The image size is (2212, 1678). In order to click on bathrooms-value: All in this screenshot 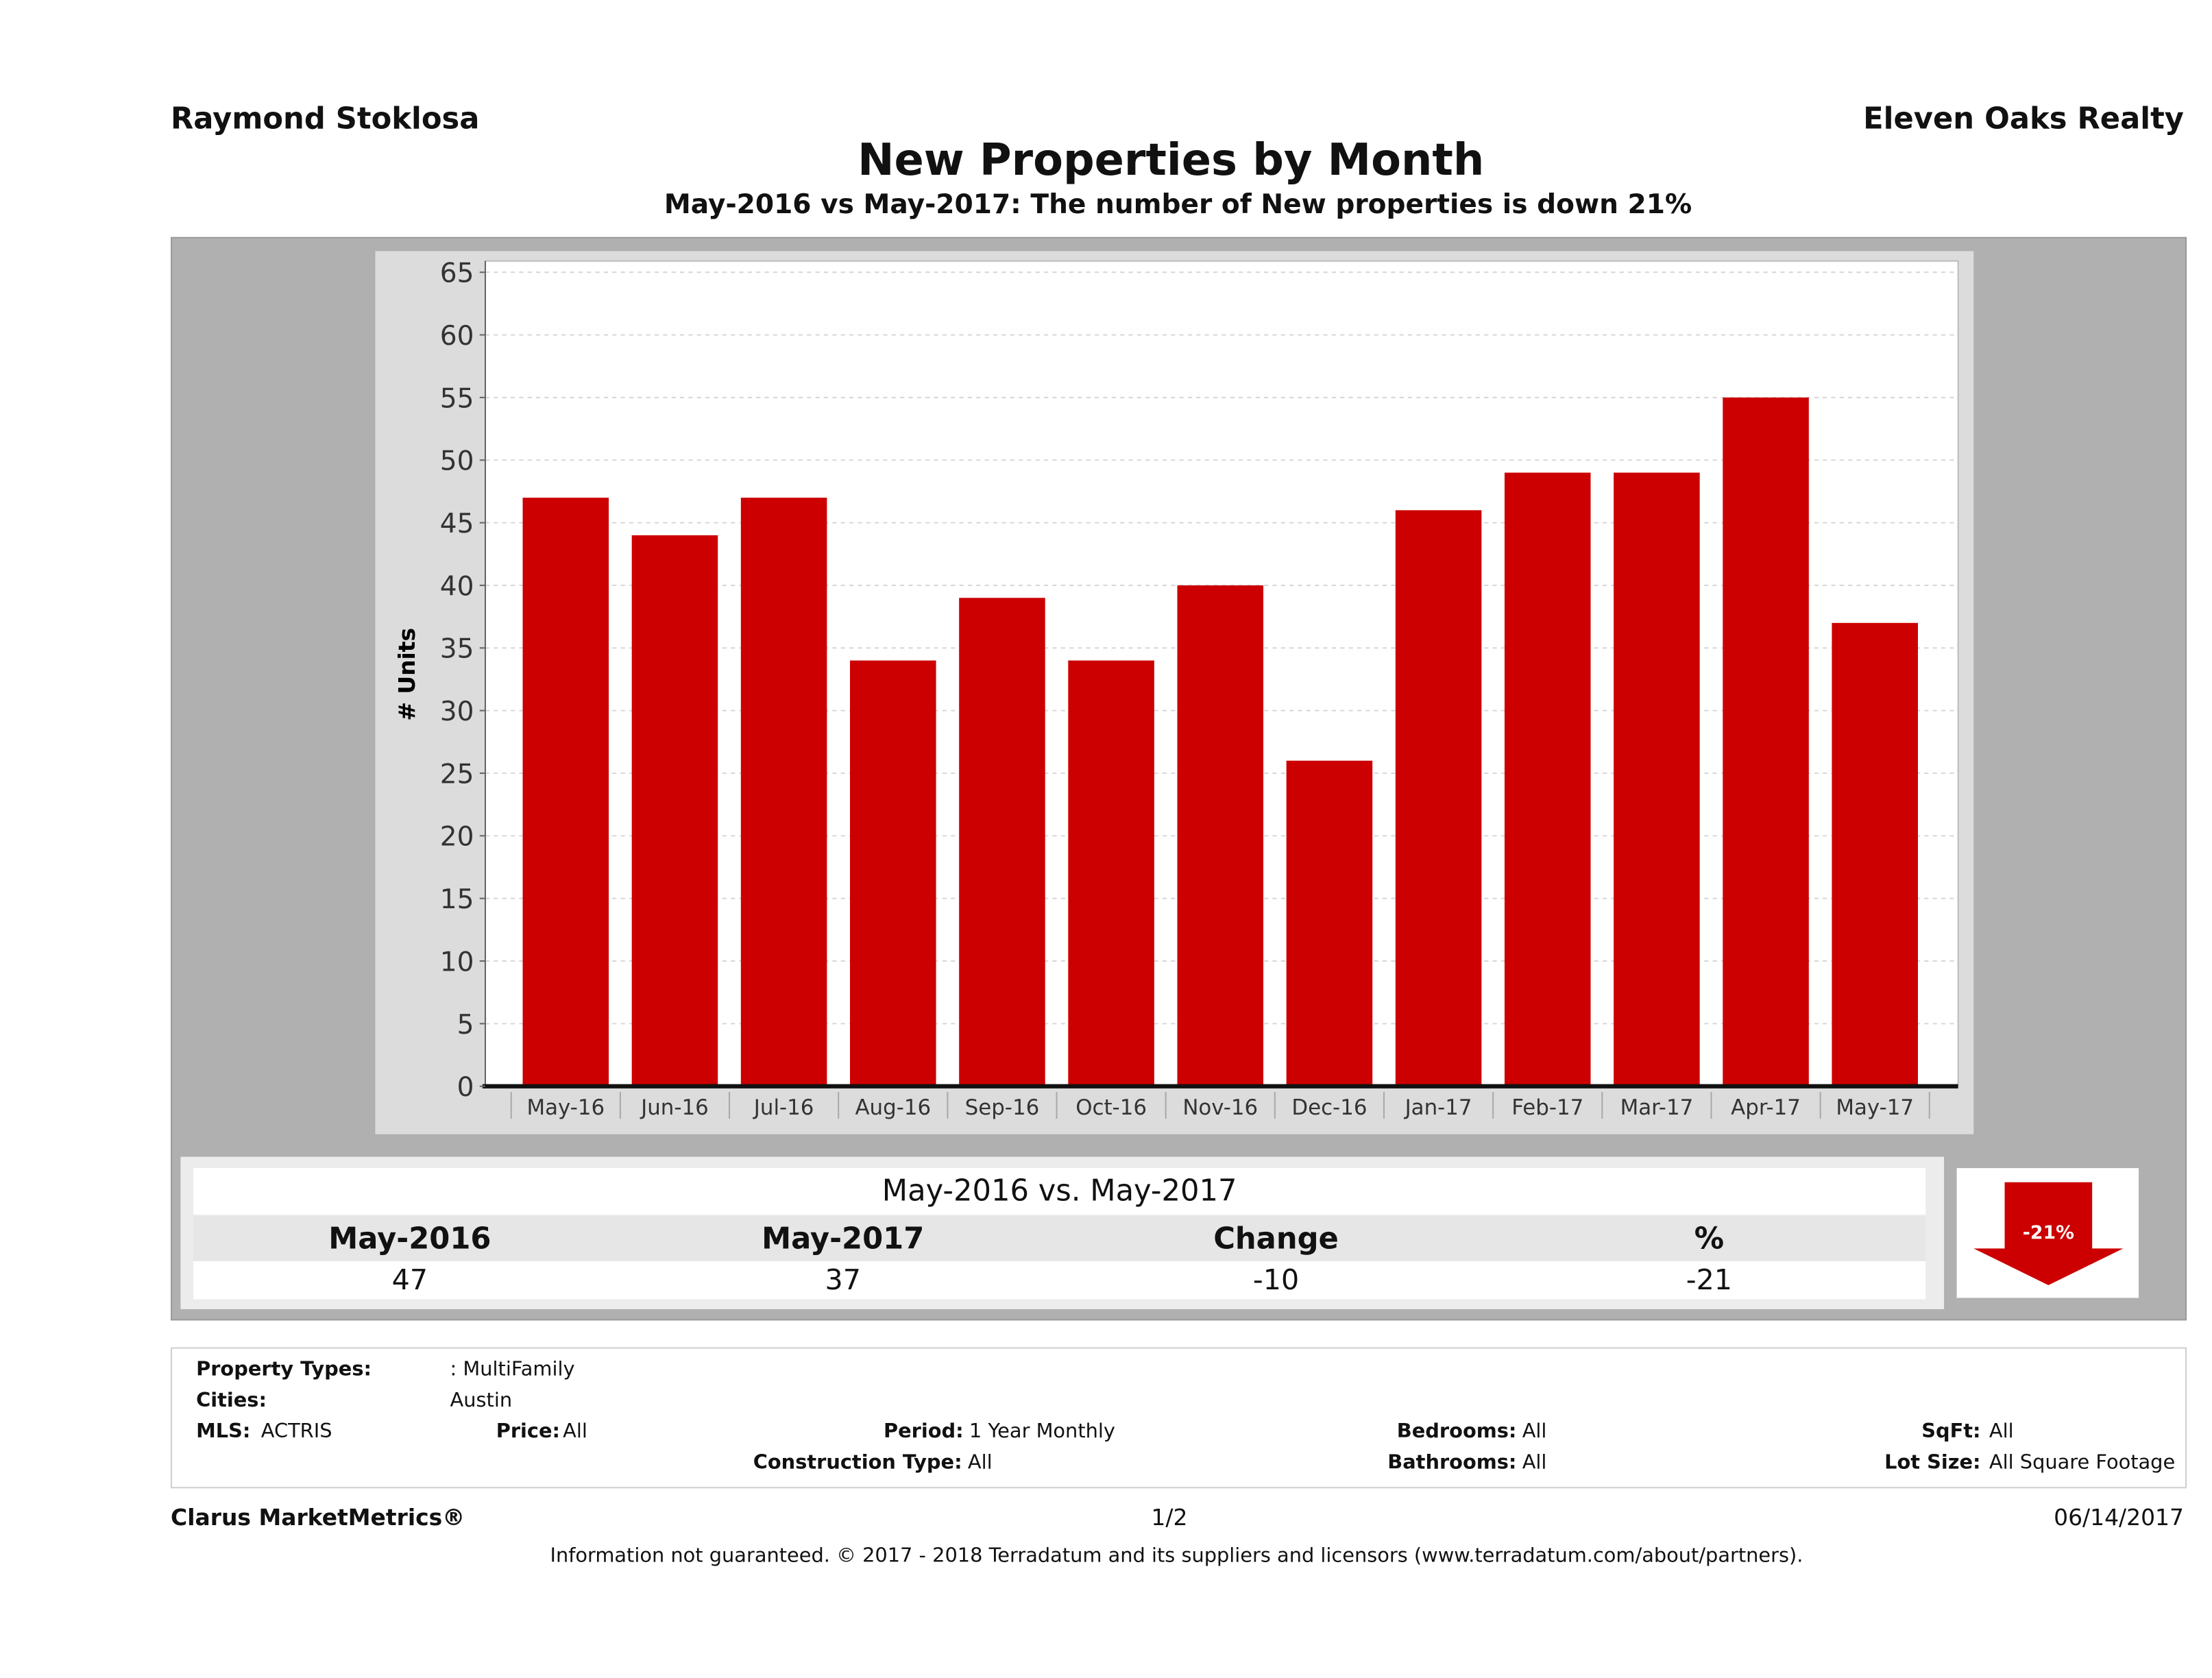, I will do `click(1534, 1462)`.